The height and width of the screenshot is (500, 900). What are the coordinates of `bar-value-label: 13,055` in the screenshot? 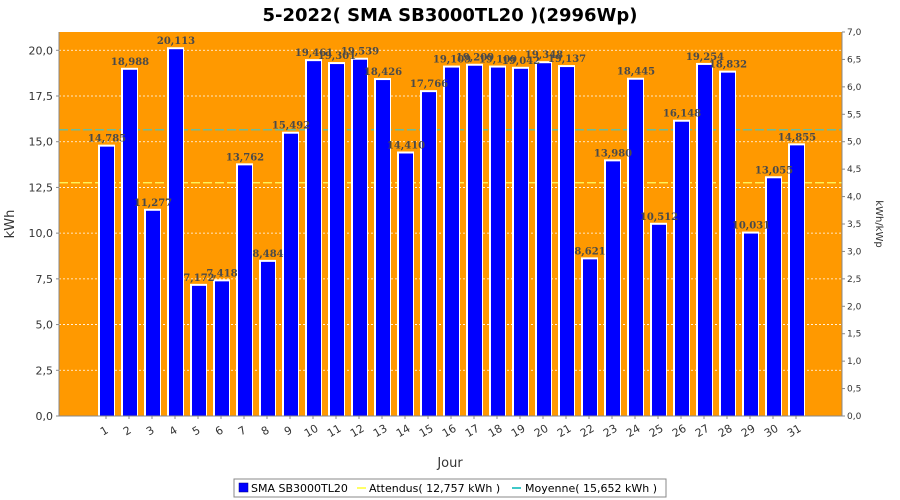 It's located at (774, 170).